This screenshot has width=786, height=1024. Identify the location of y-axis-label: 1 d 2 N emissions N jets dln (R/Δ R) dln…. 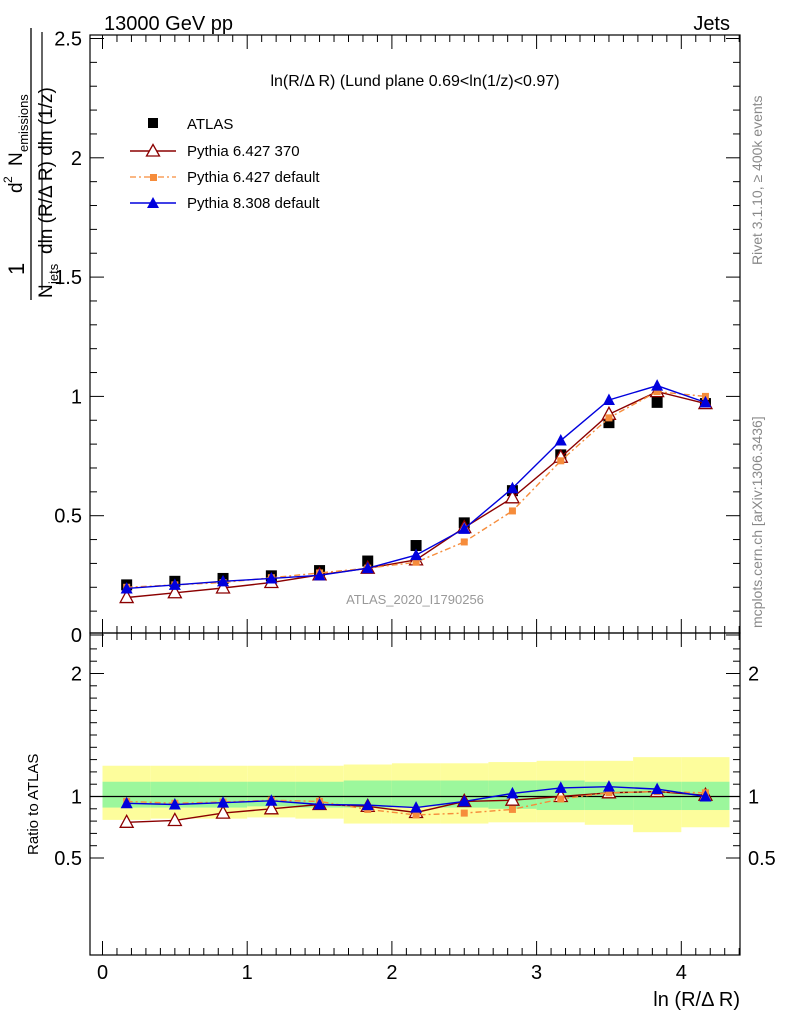
(31, 164).